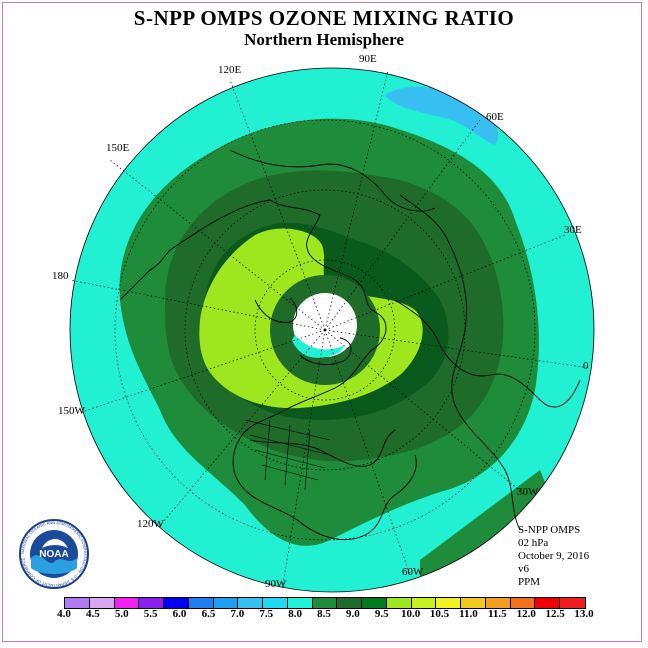 This screenshot has height=648, width=648. I want to click on colorbar-tick-label: 4.5, so click(93, 614).